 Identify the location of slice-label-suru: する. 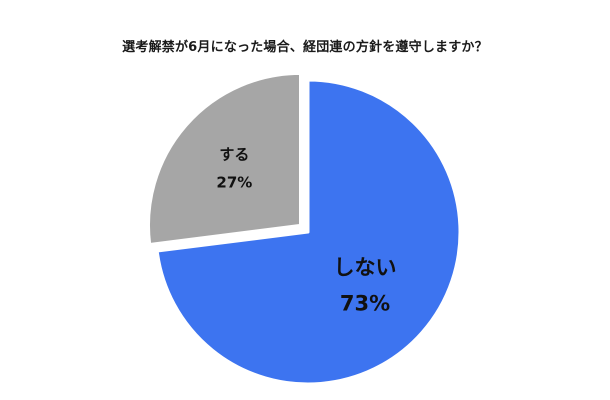
(234, 155).